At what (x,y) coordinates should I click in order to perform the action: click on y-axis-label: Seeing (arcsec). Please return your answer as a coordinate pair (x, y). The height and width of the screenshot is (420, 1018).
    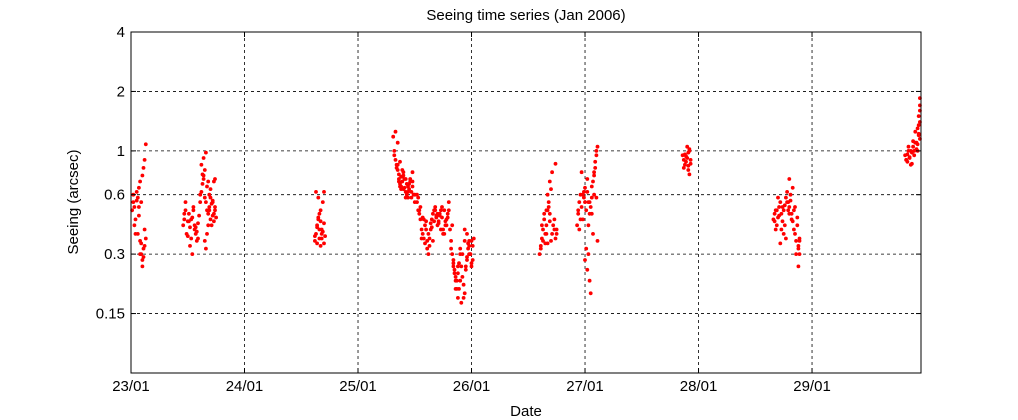
    Looking at the image, I should click on (73, 201).